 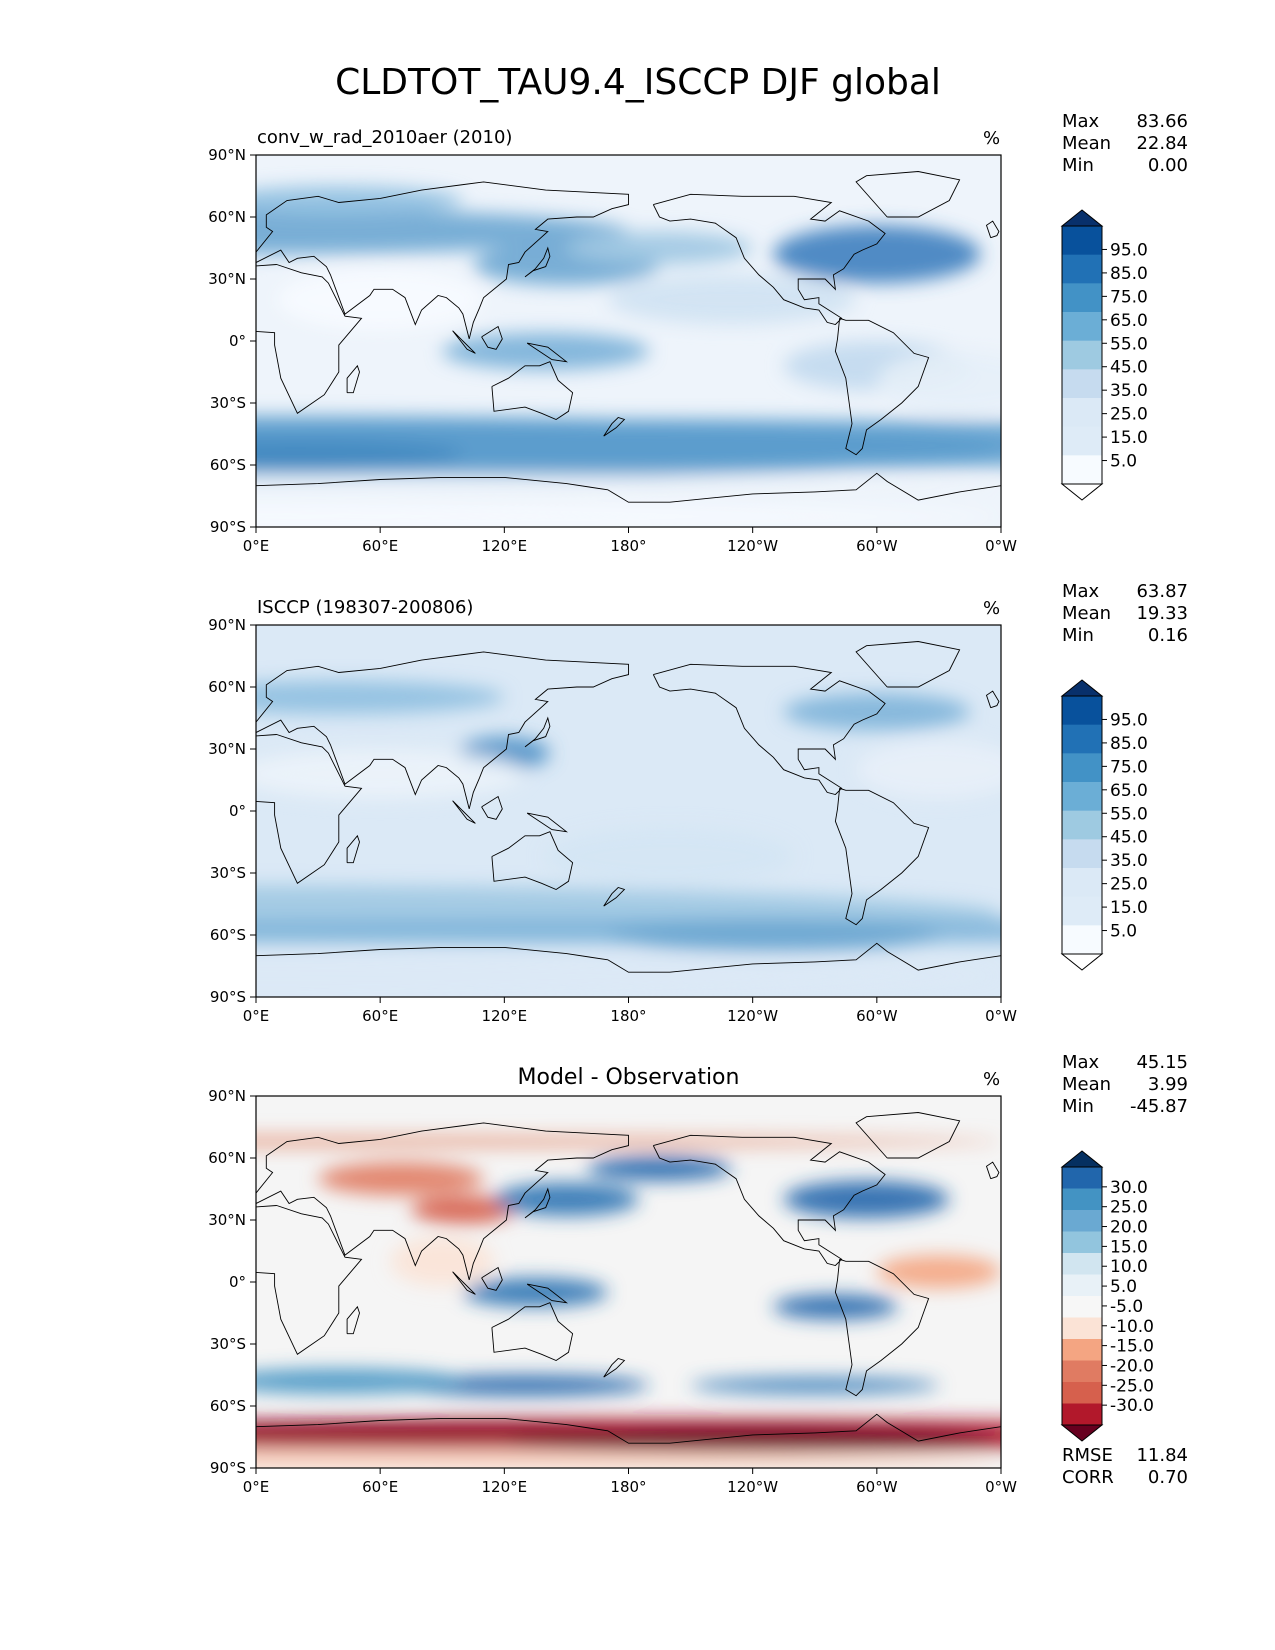 What do you see at coordinates (256, 1487) in the screenshot?
I see `x-tick-label: 0°E` at bounding box center [256, 1487].